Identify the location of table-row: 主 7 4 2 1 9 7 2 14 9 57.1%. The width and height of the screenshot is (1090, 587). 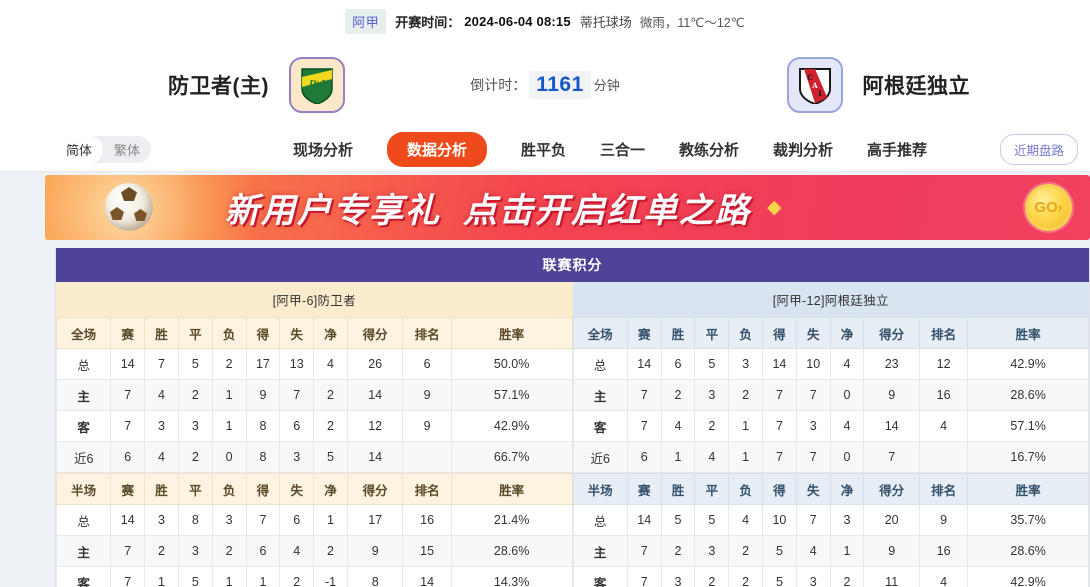
(314, 395).